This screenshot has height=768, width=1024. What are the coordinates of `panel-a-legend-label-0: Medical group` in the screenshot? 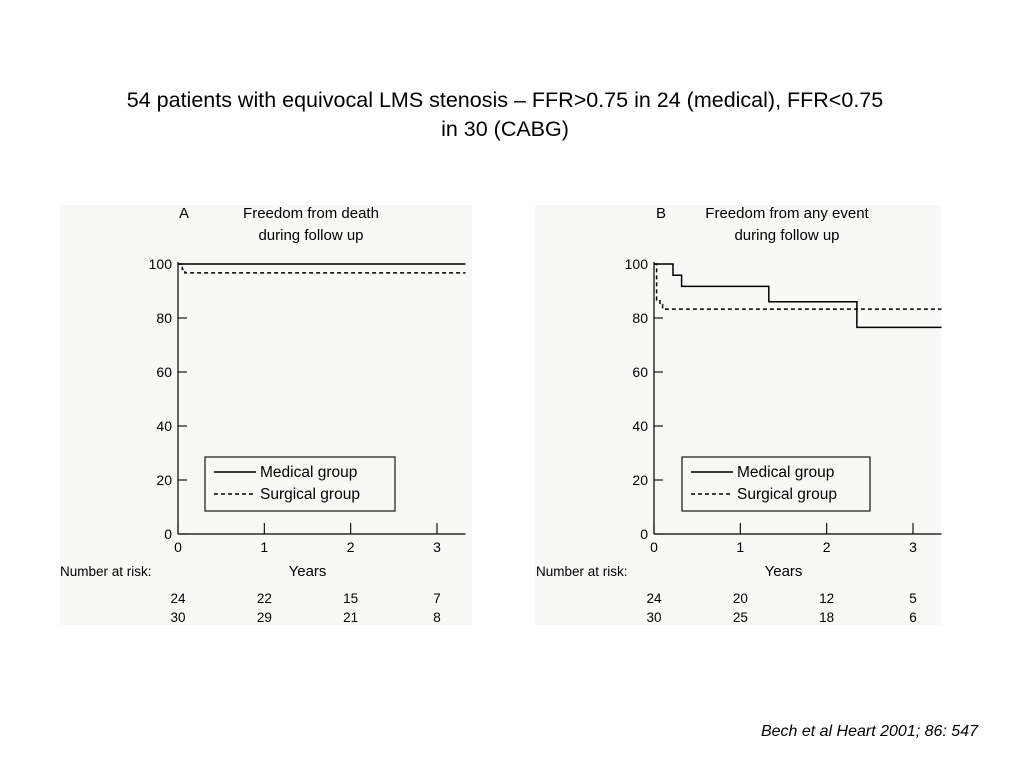 It's located at (308, 472).